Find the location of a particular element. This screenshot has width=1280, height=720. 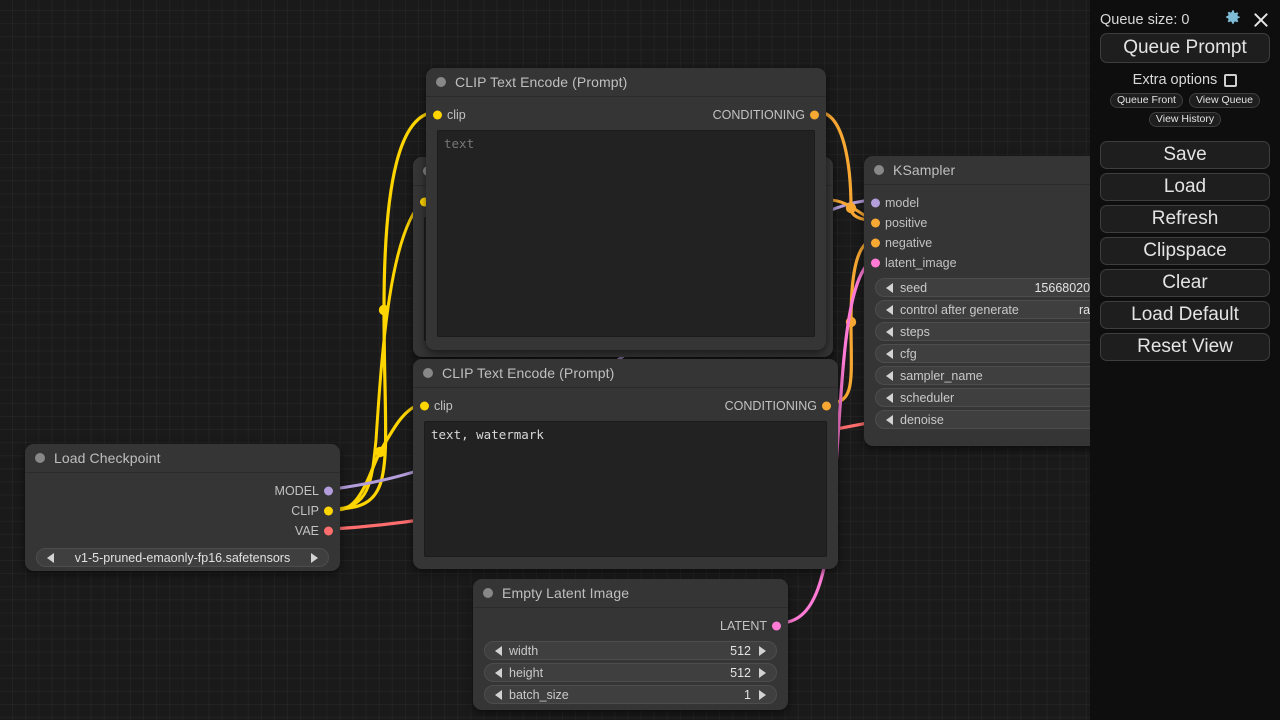

widget-steps: steps is located at coordinates (994, 331).